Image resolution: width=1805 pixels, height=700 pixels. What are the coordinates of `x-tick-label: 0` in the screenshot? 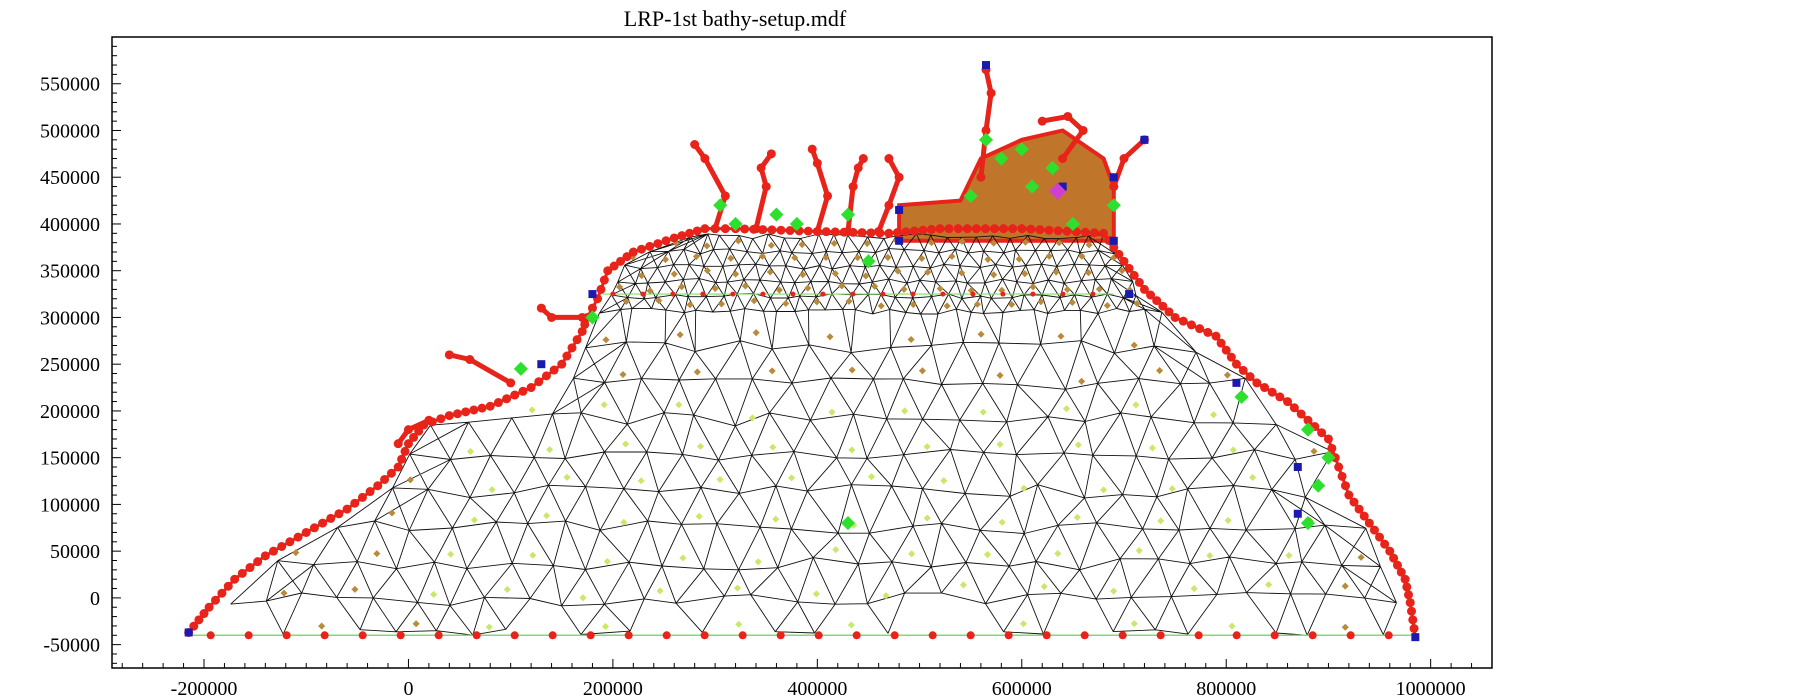 It's located at (408, 689).